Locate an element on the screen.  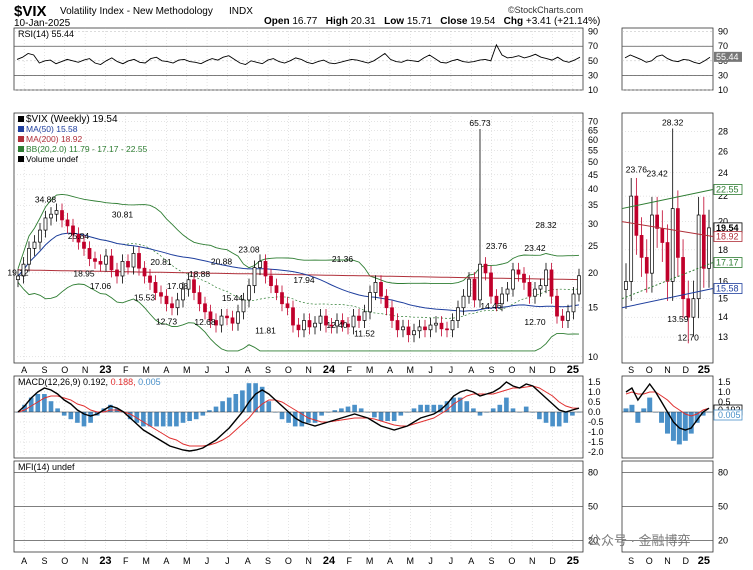
zoom-price-y-tick: 15 is located at coordinates (723, 299).